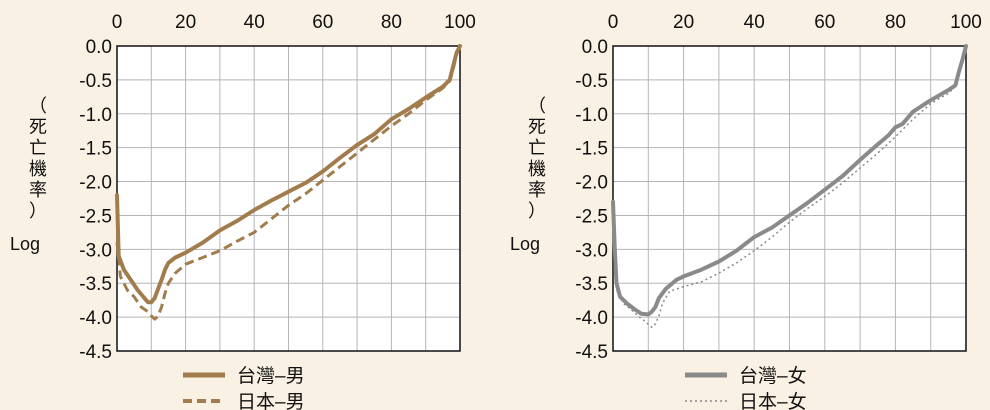 The height and width of the screenshot is (410, 990). I want to click on legend-label: 台灣–女, so click(773, 376).